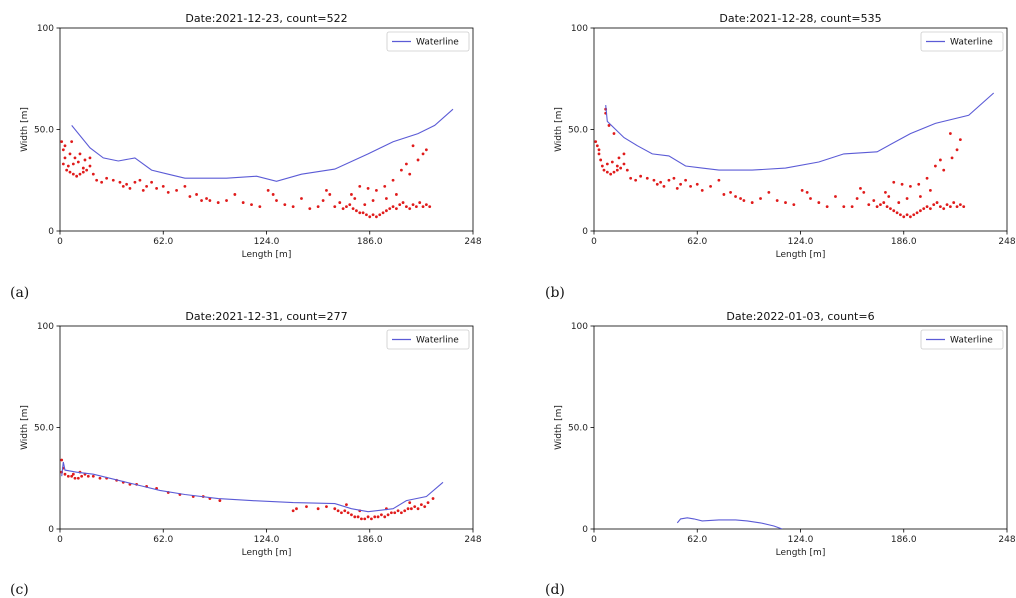 This screenshot has height=598, width=1016. What do you see at coordinates (697, 242) in the screenshot?
I see `x-tick-label: 62.0` at bounding box center [697, 242].